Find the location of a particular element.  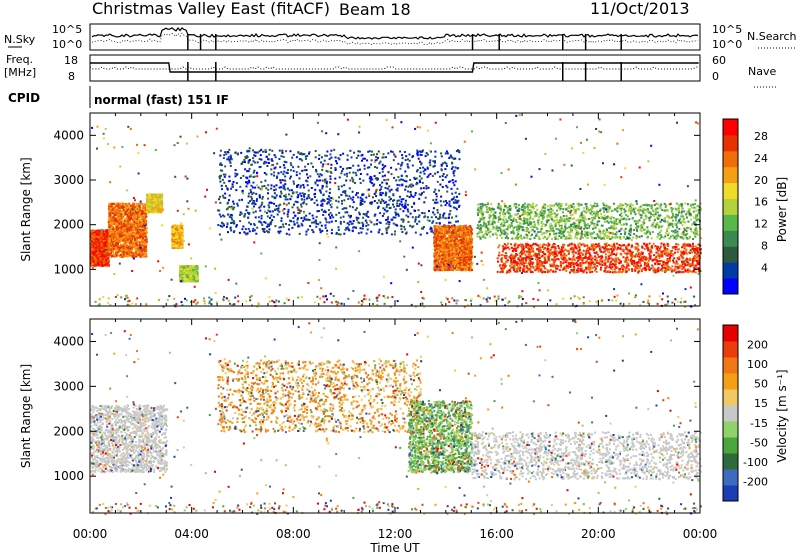

nsky-panel-frame is located at coordinates (395, 37).